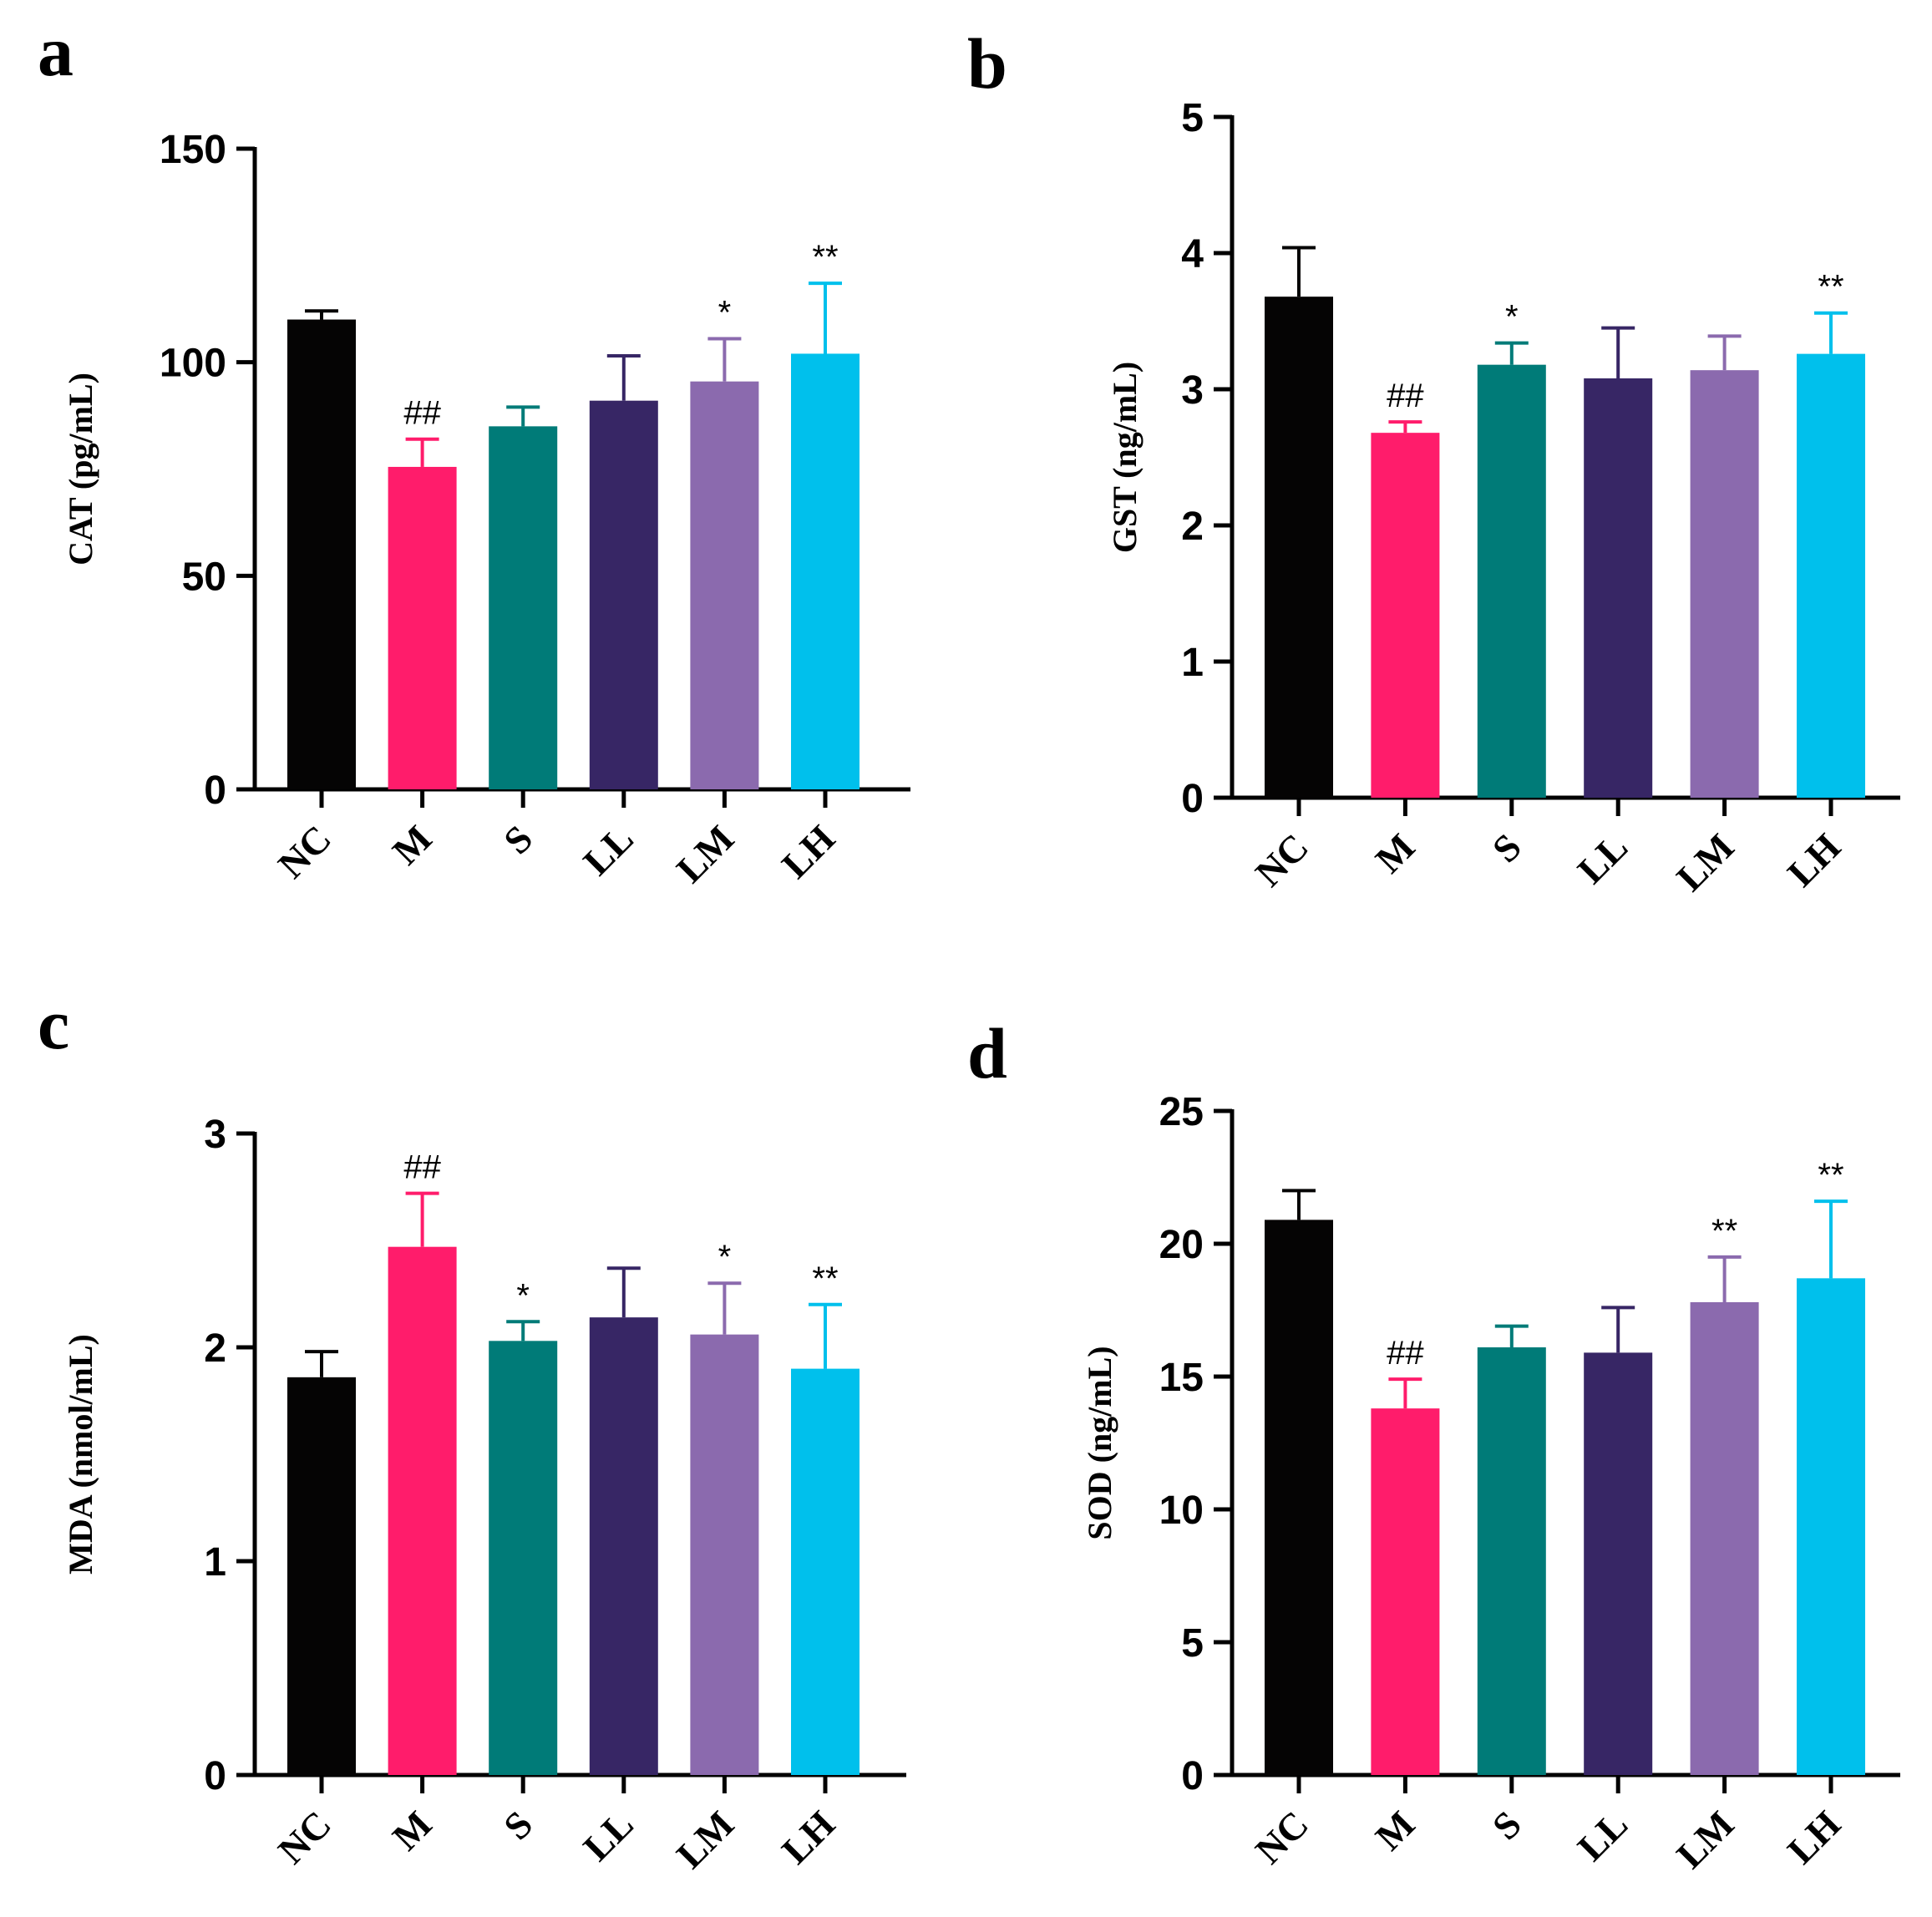  What do you see at coordinates (56, 51) in the screenshot?
I see `panel-letter: a` at bounding box center [56, 51].